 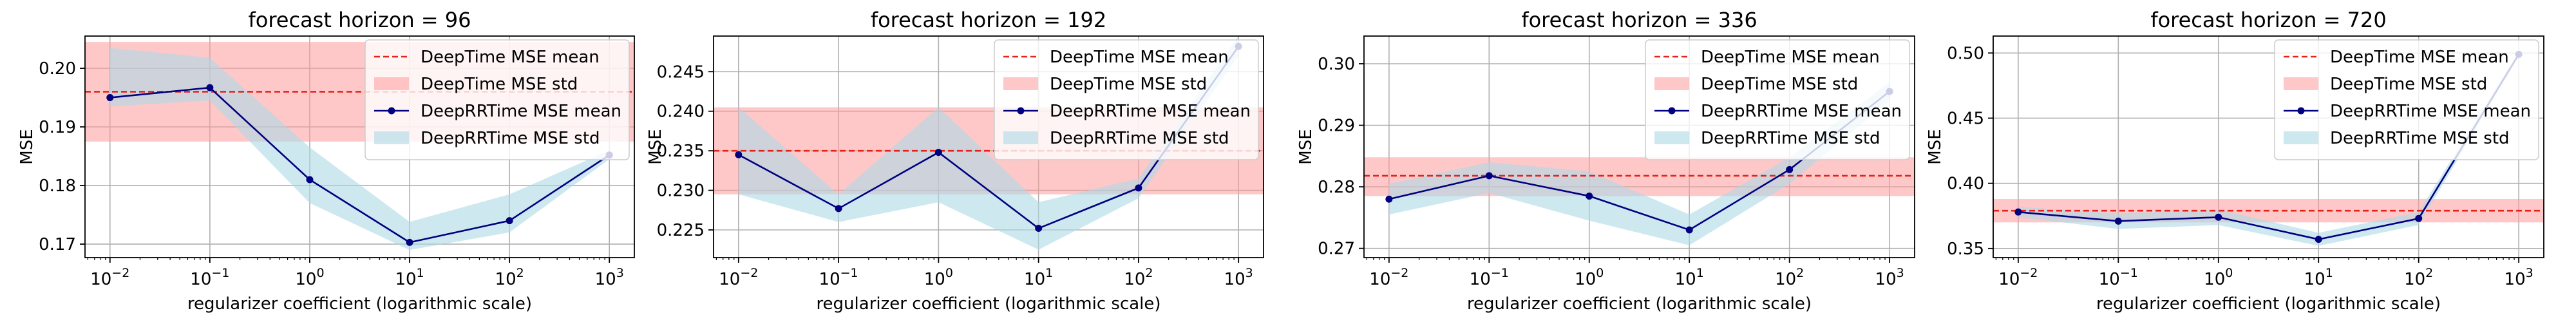 What do you see at coordinates (58, 245) in the screenshot?
I see `y-tick-label: 0.17` at bounding box center [58, 245].